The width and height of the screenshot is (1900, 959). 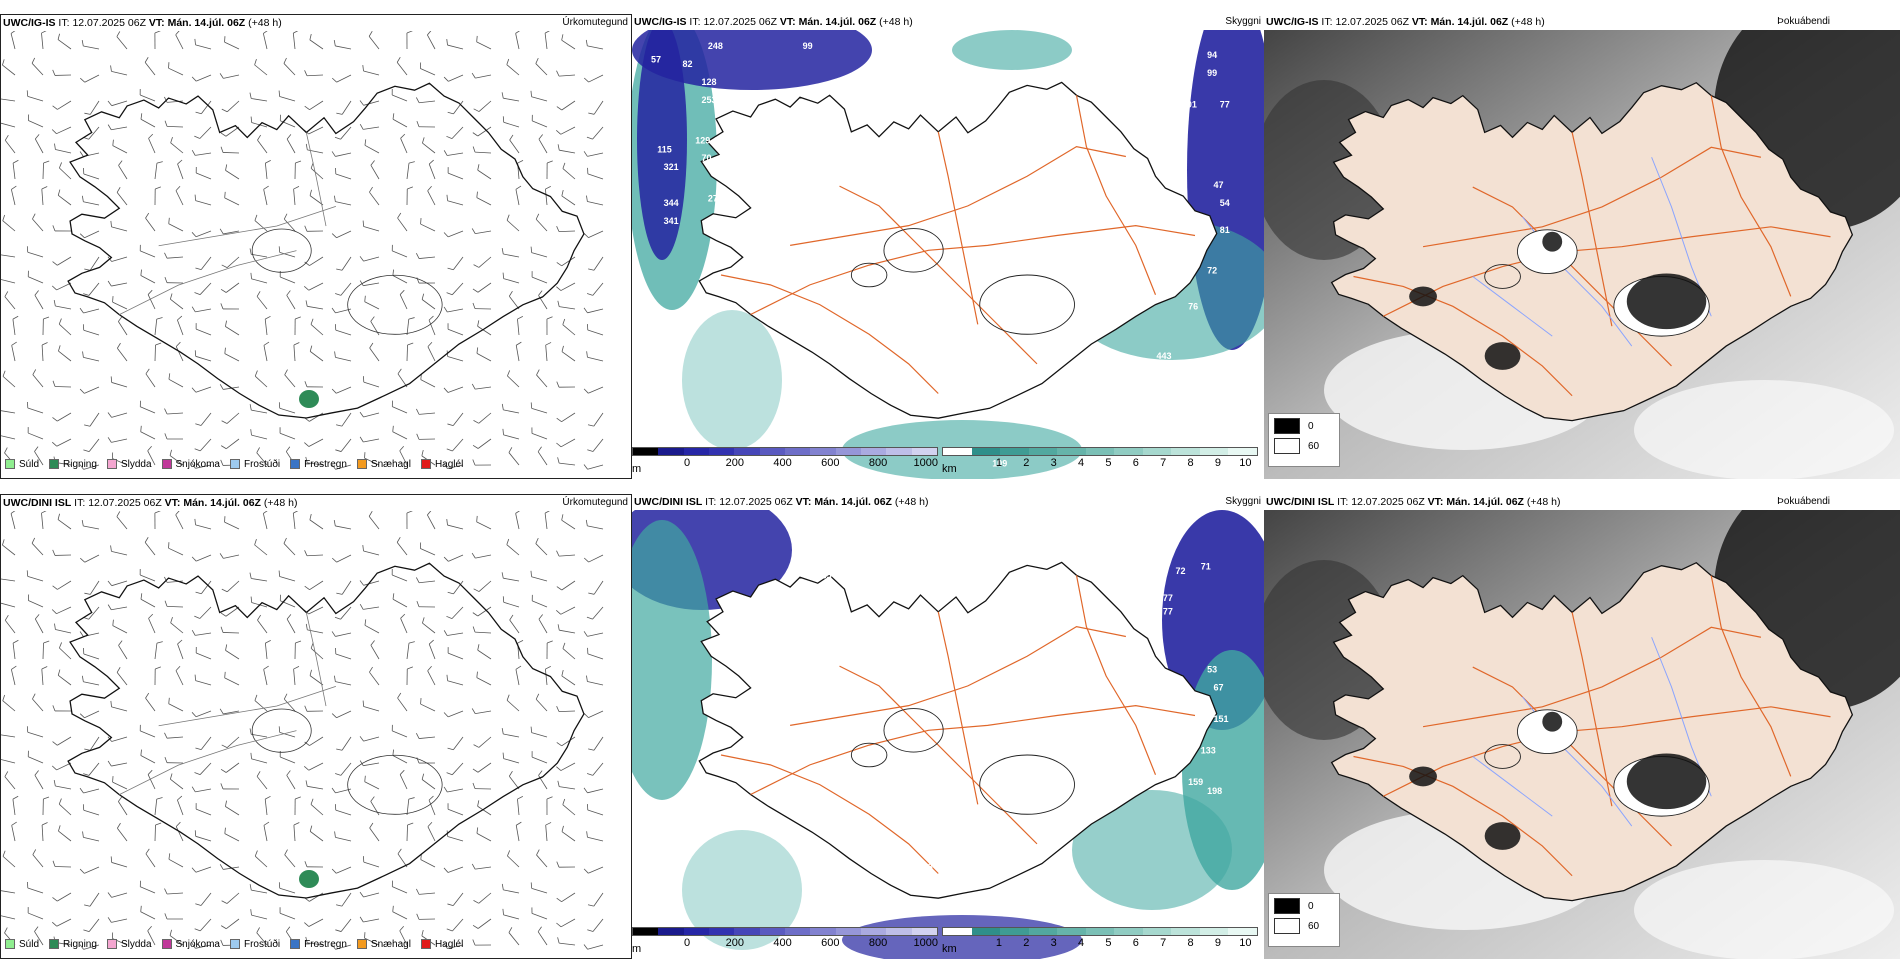 I want to click on legend-item: Frostregn, so click(x=318, y=464).